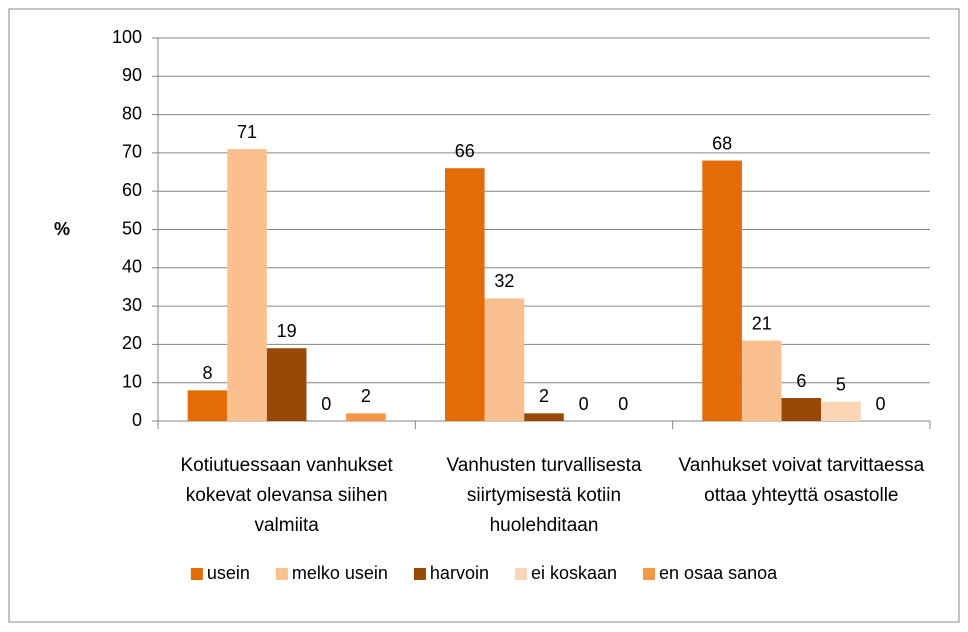  I want to click on y-tick-label: 40, so click(132, 267).